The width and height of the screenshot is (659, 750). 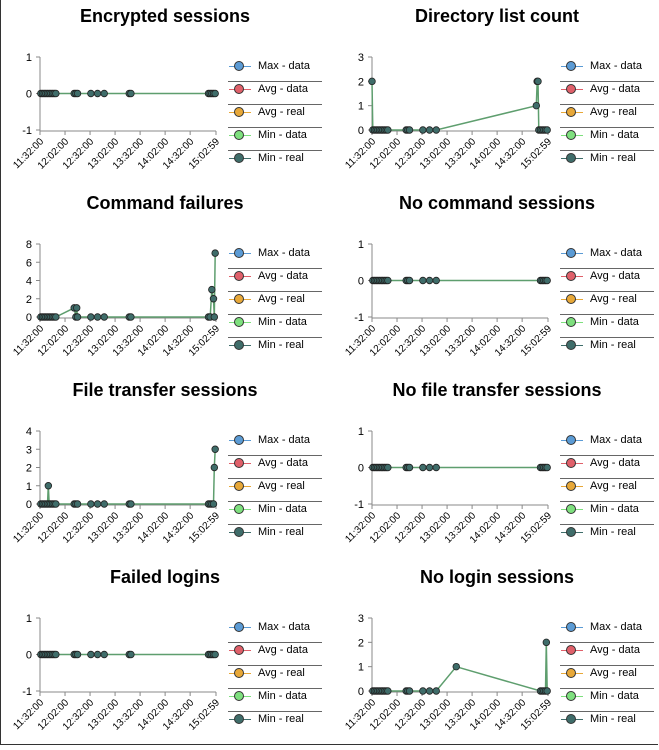 I want to click on chart-title: No command sessions, so click(x=497, y=203).